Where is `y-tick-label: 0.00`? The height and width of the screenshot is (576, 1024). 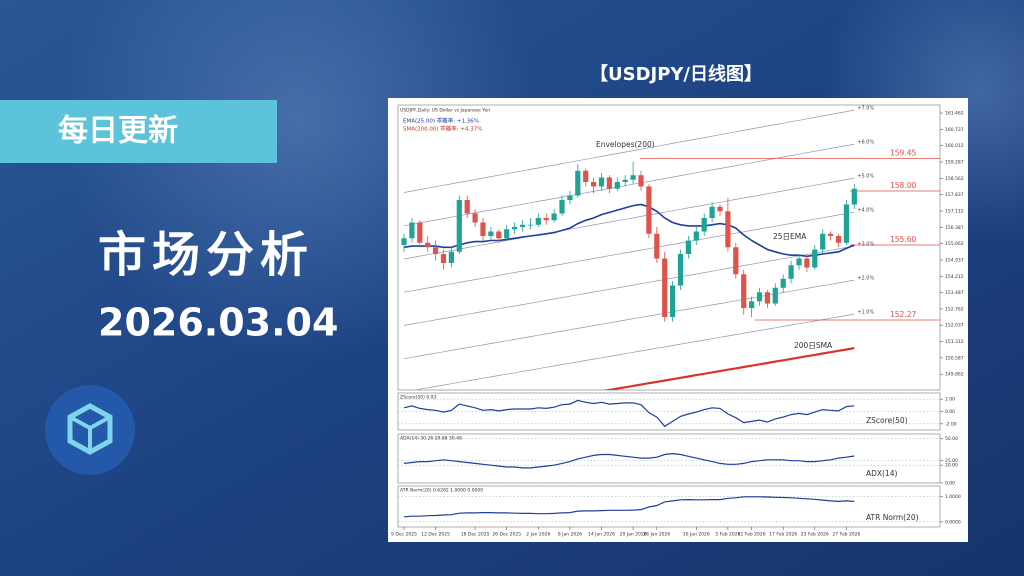
y-tick-label: 0.00 is located at coordinates (950, 412).